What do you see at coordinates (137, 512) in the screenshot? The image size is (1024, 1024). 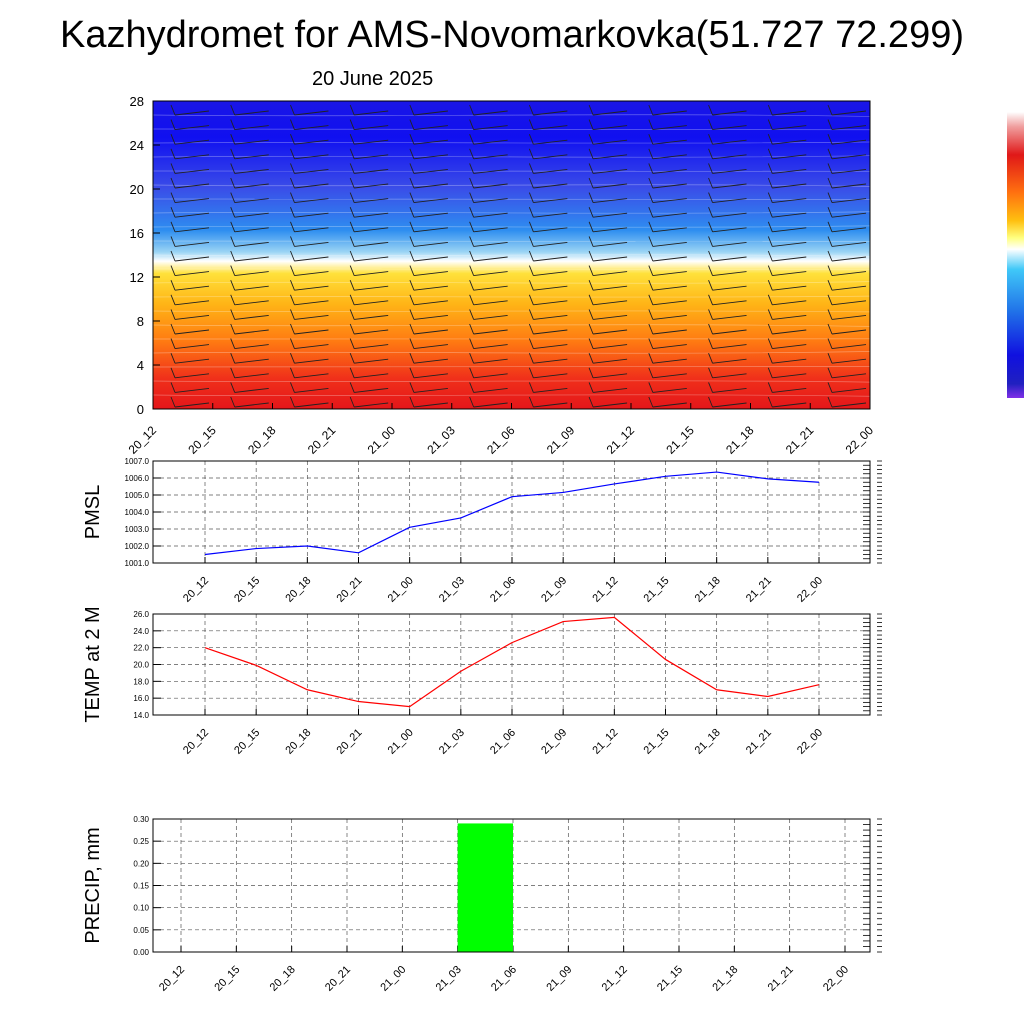 I see `y-tick-label: 1004.0` at bounding box center [137, 512].